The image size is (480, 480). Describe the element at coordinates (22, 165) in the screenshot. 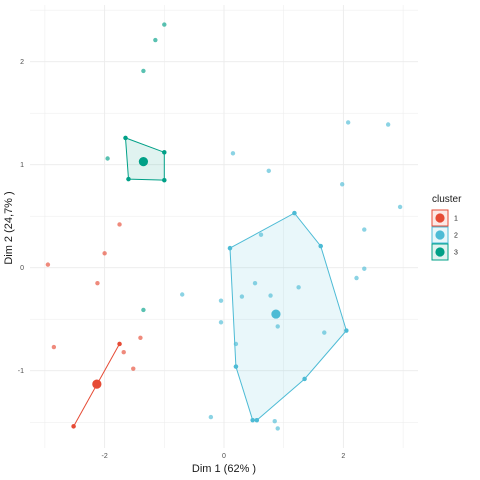

I see `y-tick-label: 1` at that location.